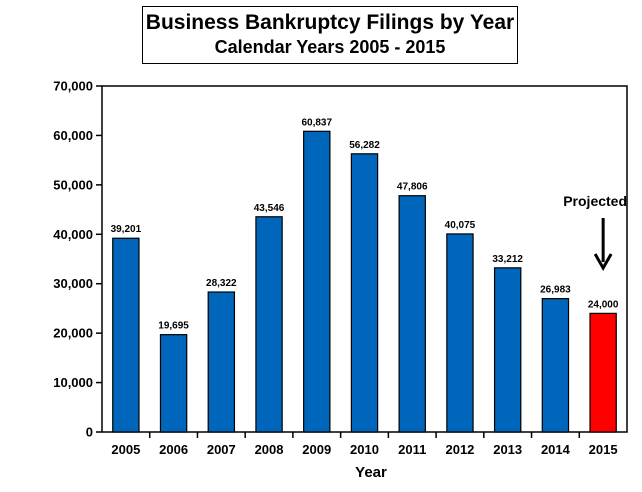  I want to click on y-tick-label: 30,000, so click(73, 283).